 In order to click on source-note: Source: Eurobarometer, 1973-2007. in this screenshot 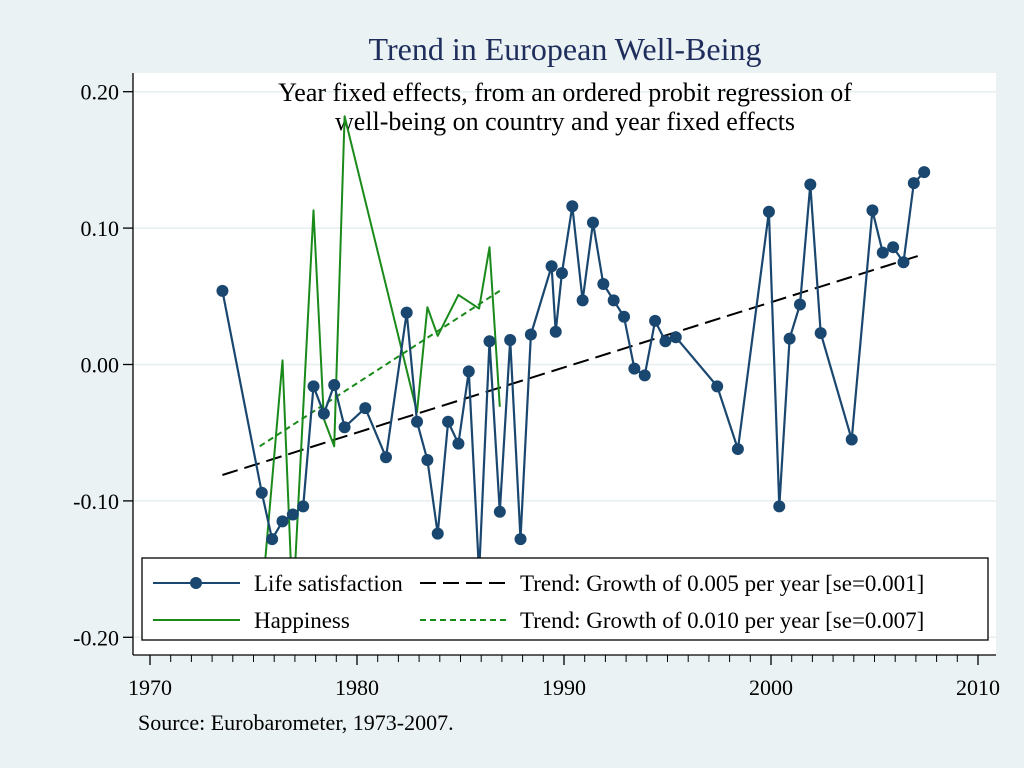, I will do `click(296, 722)`.